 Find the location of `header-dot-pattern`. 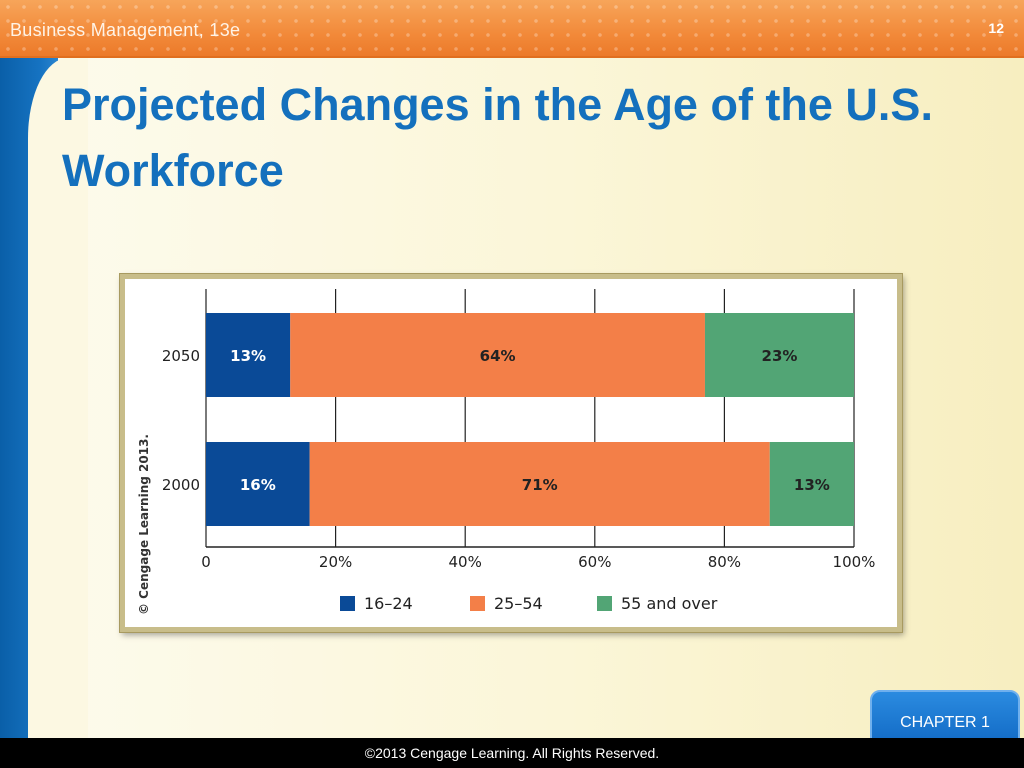

header-dot-pattern is located at coordinates (512, 28).